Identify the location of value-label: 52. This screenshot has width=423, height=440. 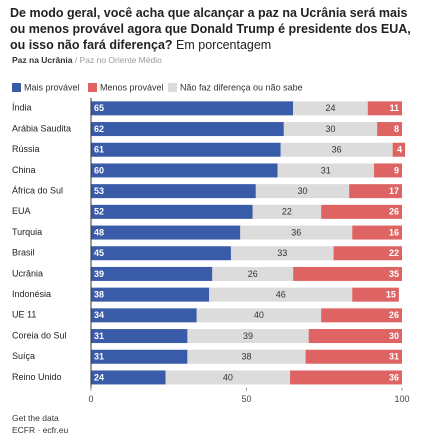
(99, 212).